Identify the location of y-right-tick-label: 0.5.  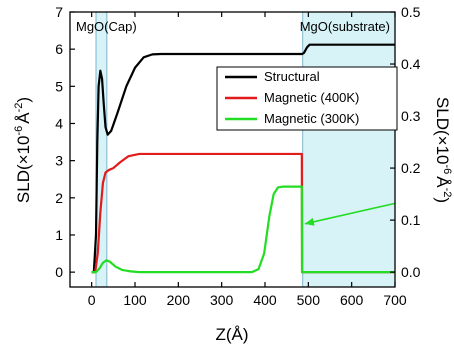
(411, 12).